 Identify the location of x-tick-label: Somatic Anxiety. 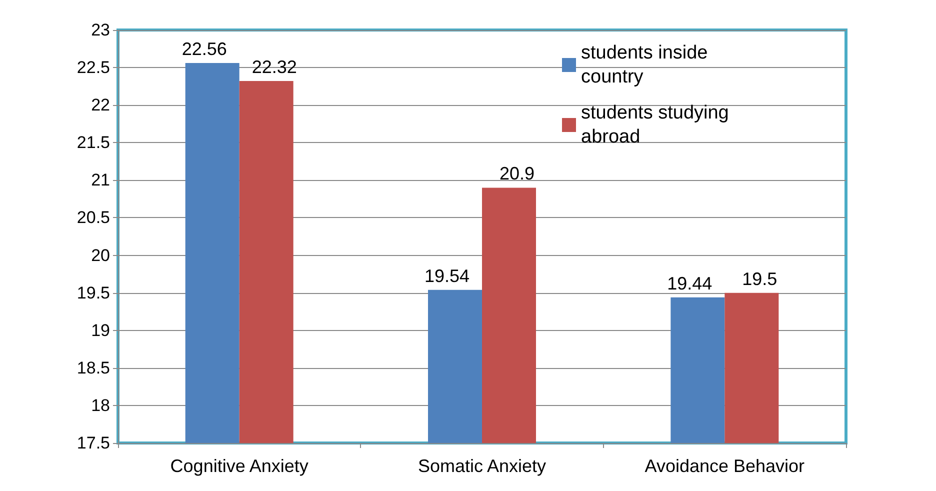
(482, 466).